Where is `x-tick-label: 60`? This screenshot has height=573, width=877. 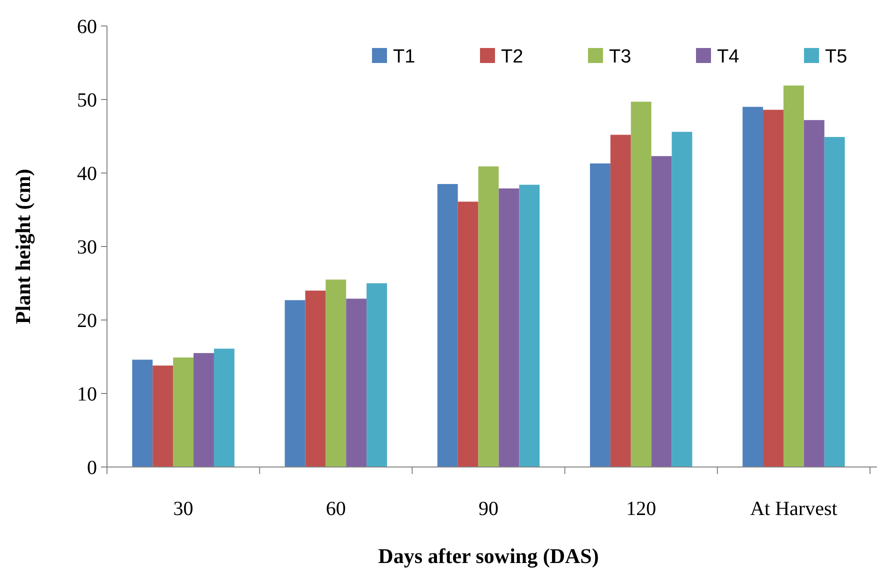
x-tick-label: 60 is located at coordinates (336, 509).